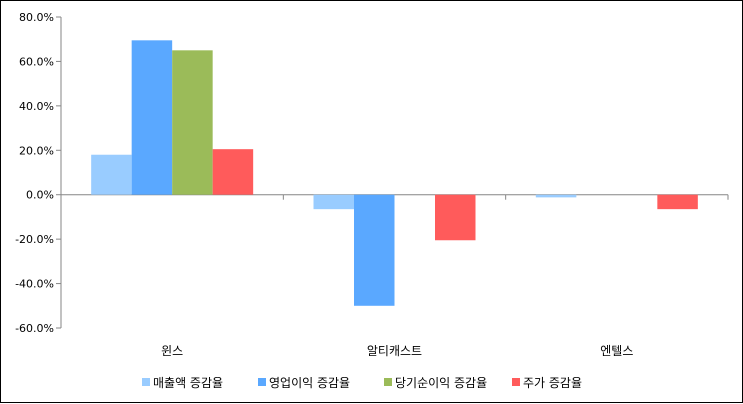  I want to click on legend-label: 매출액 증감율, so click(188, 383).